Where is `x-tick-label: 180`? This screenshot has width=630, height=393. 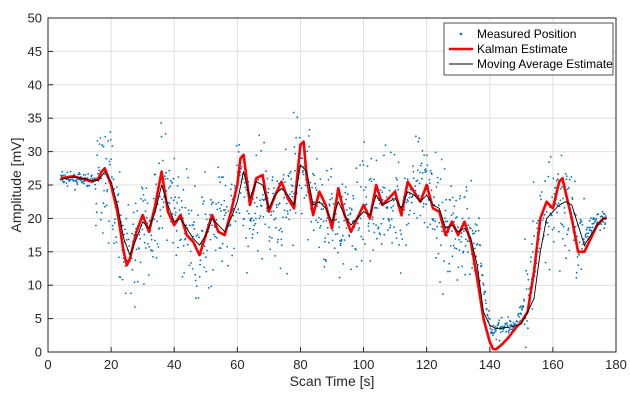 x-tick-label: 180 is located at coordinates (616, 364).